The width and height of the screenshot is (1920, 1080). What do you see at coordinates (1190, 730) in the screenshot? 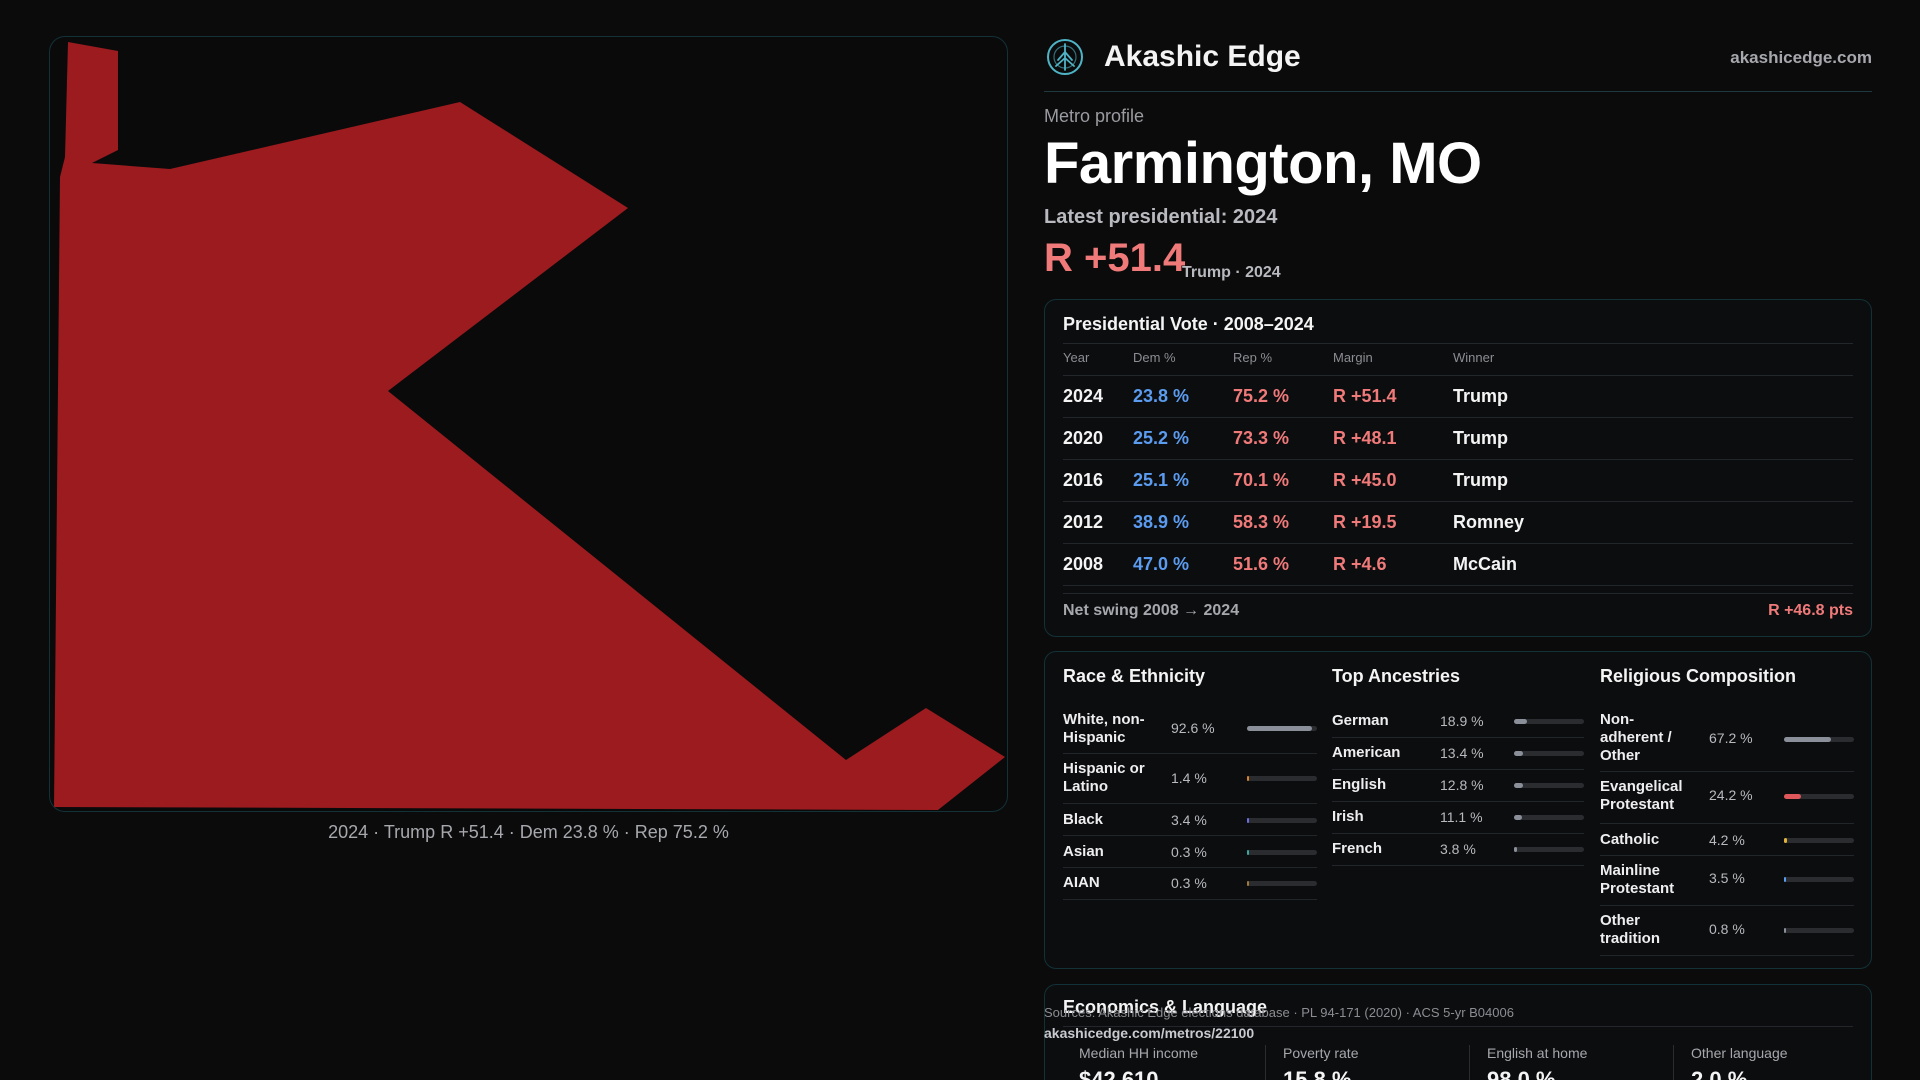
I see `list-item: White, non-Hispanic 92.6 %` at bounding box center [1190, 730].